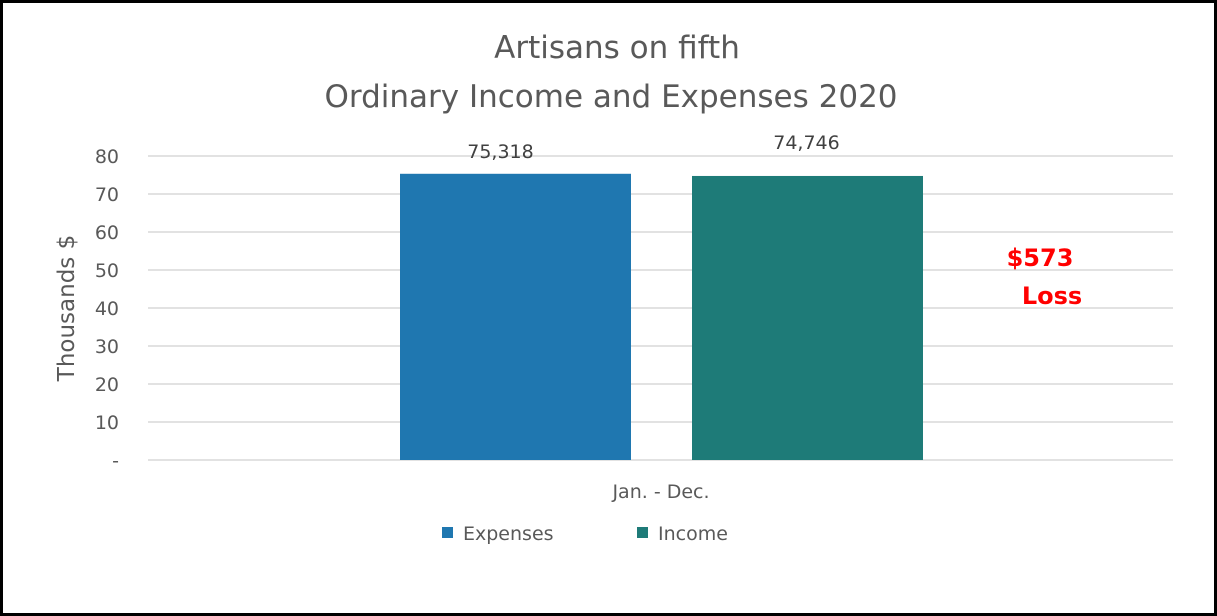 This screenshot has width=1217, height=616. What do you see at coordinates (660, 492) in the screenshot?
I see `category-label: Jan. - Dec.` at bounding box center [660, 492].